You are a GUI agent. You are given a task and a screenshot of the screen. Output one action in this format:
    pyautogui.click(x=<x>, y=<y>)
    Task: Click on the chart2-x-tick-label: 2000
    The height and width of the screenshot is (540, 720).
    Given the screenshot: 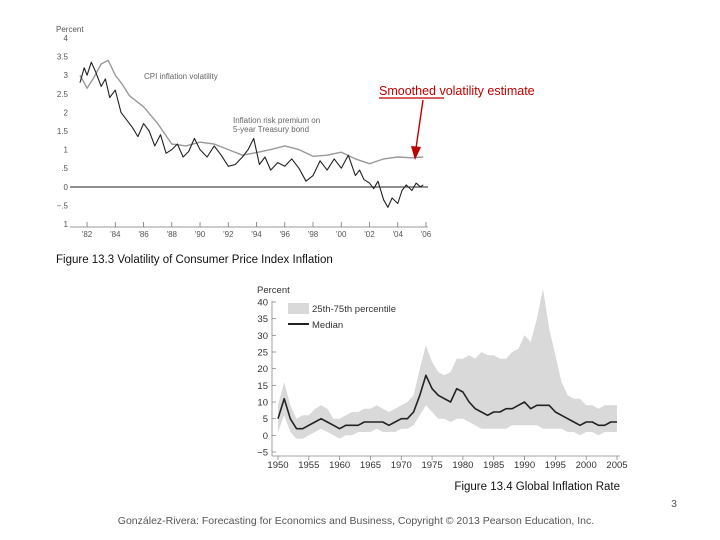 What is the action you would take?
    pyautogui.click(x=586, y=465)
    